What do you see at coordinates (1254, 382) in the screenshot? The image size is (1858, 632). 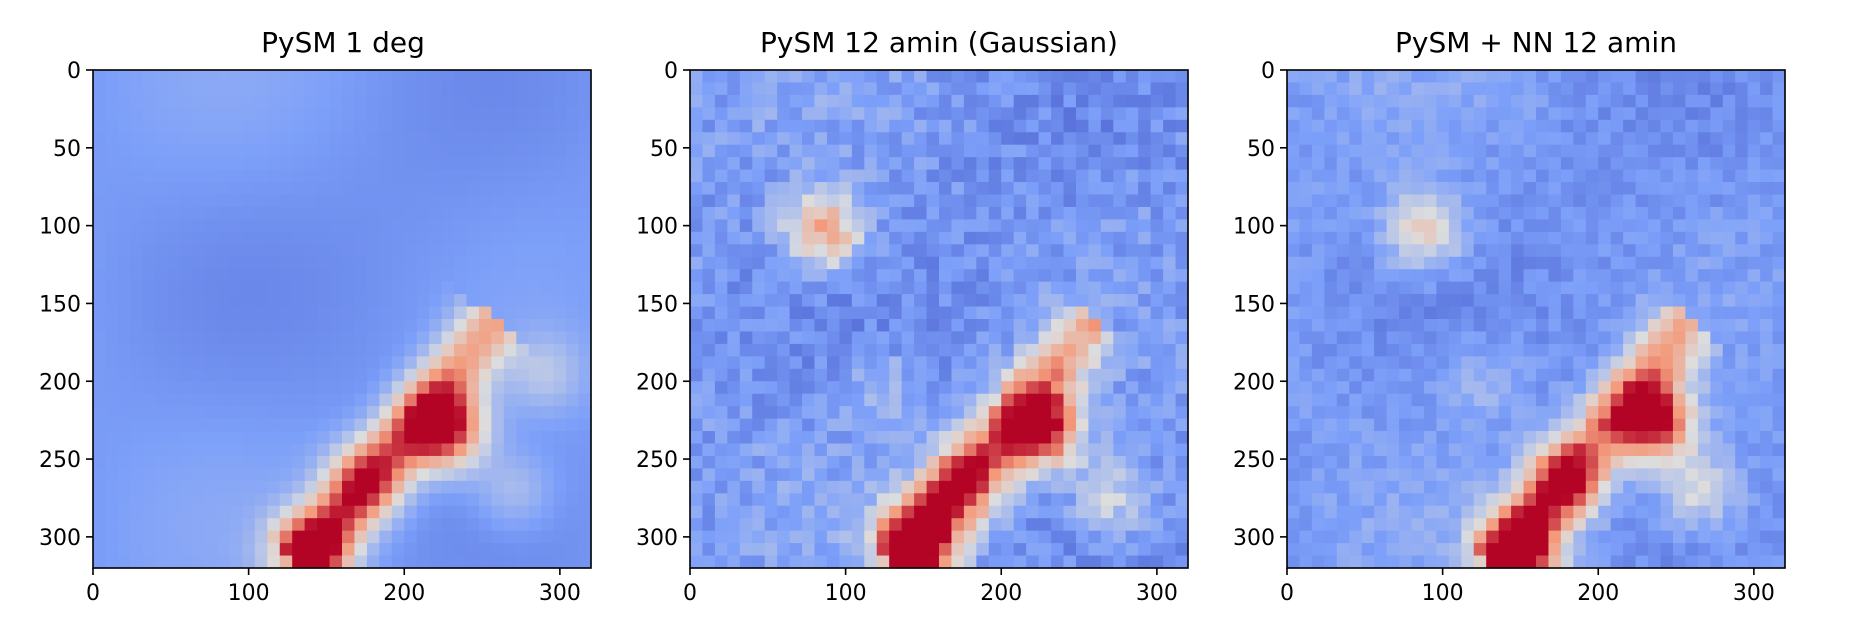 I see `y-tick-label: 200` at bounding box center [1254, 382].